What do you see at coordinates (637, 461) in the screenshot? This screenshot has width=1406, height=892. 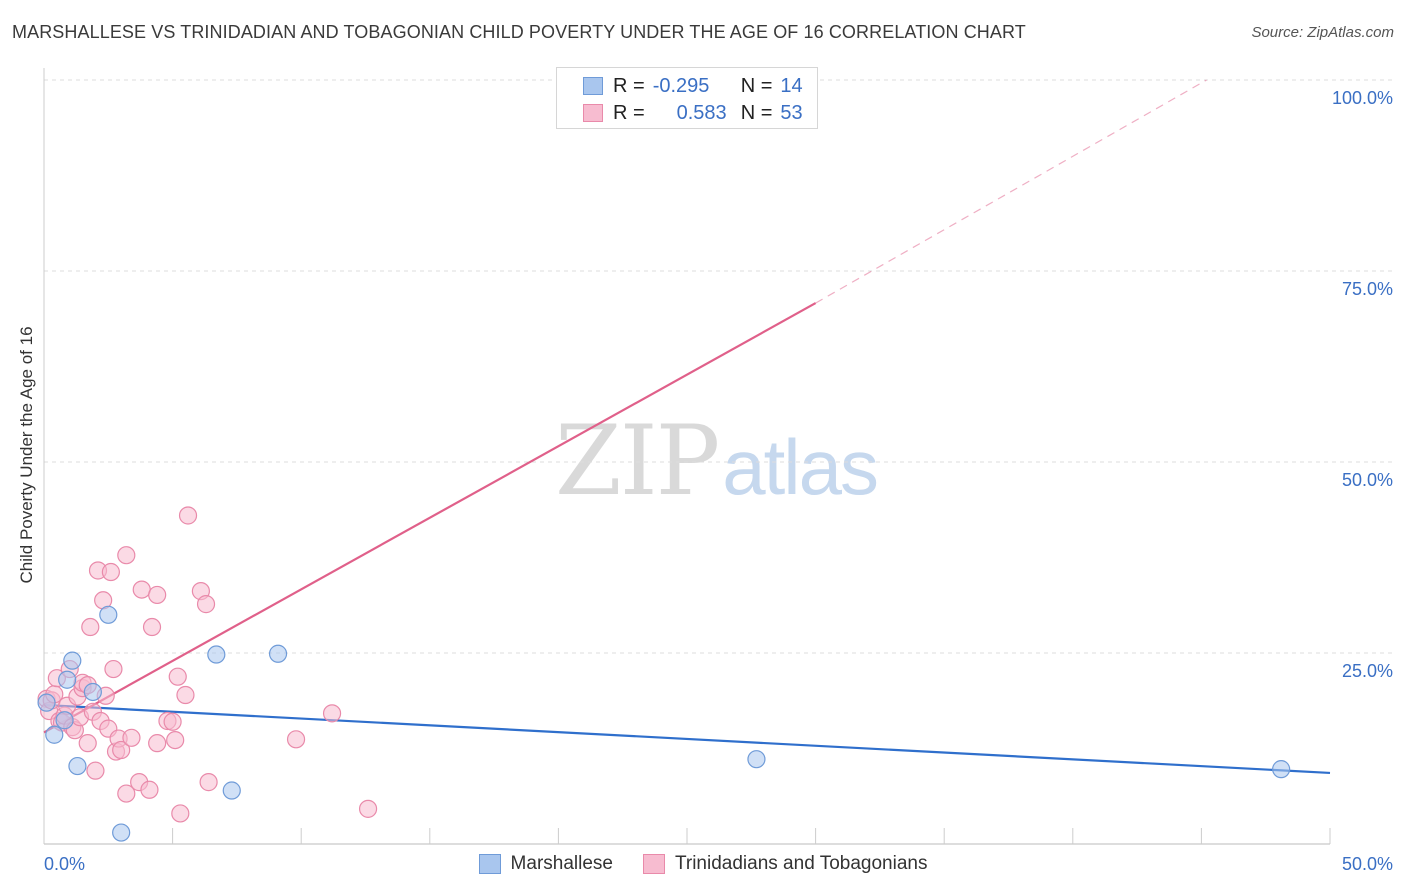 I see `watermark-zip: ZIP` at bounding box center [637, 461].